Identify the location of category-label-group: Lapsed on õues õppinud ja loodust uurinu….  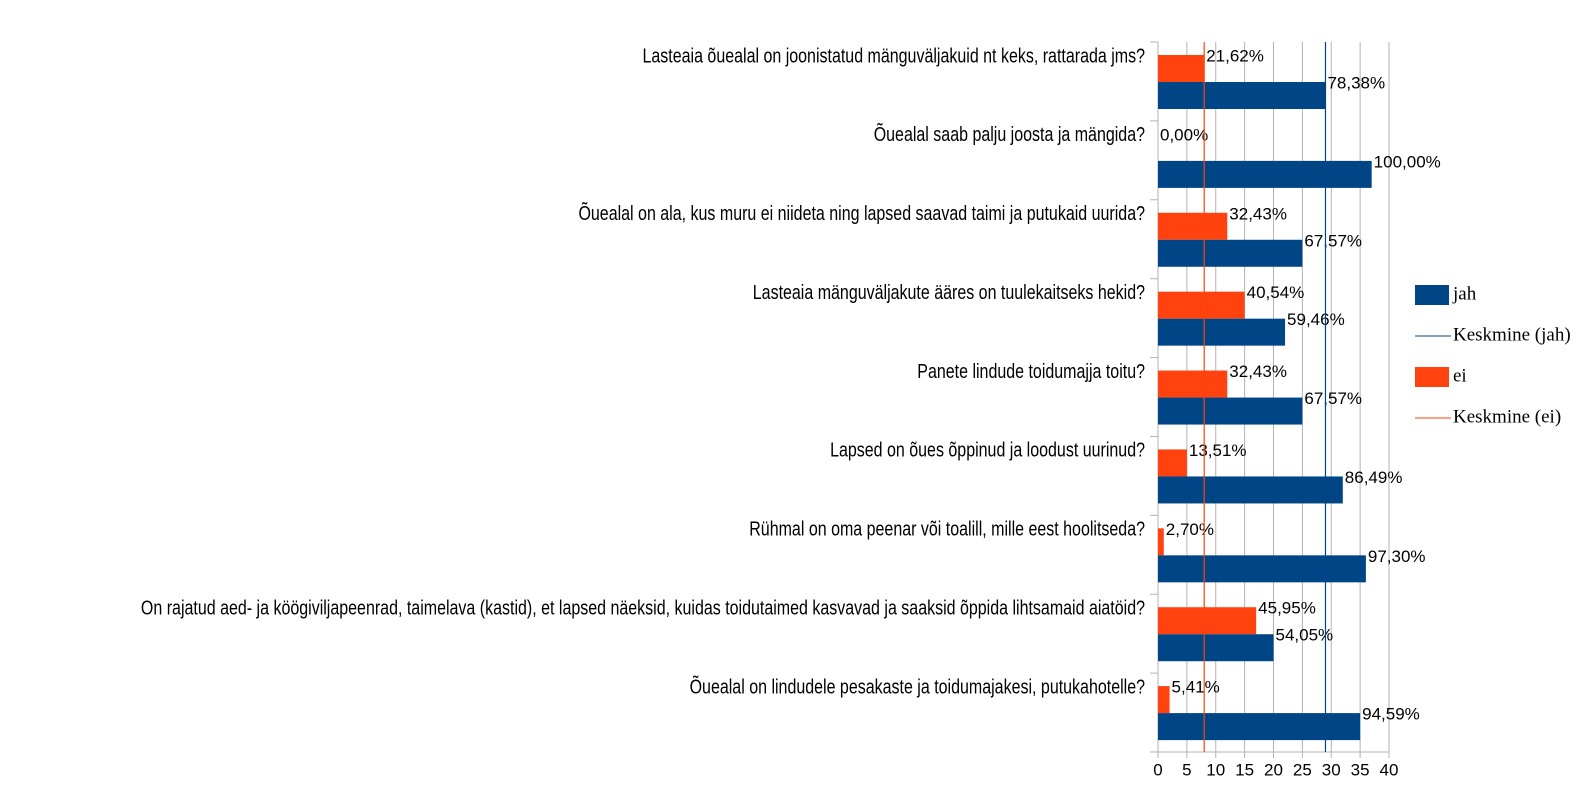
(987, 450).